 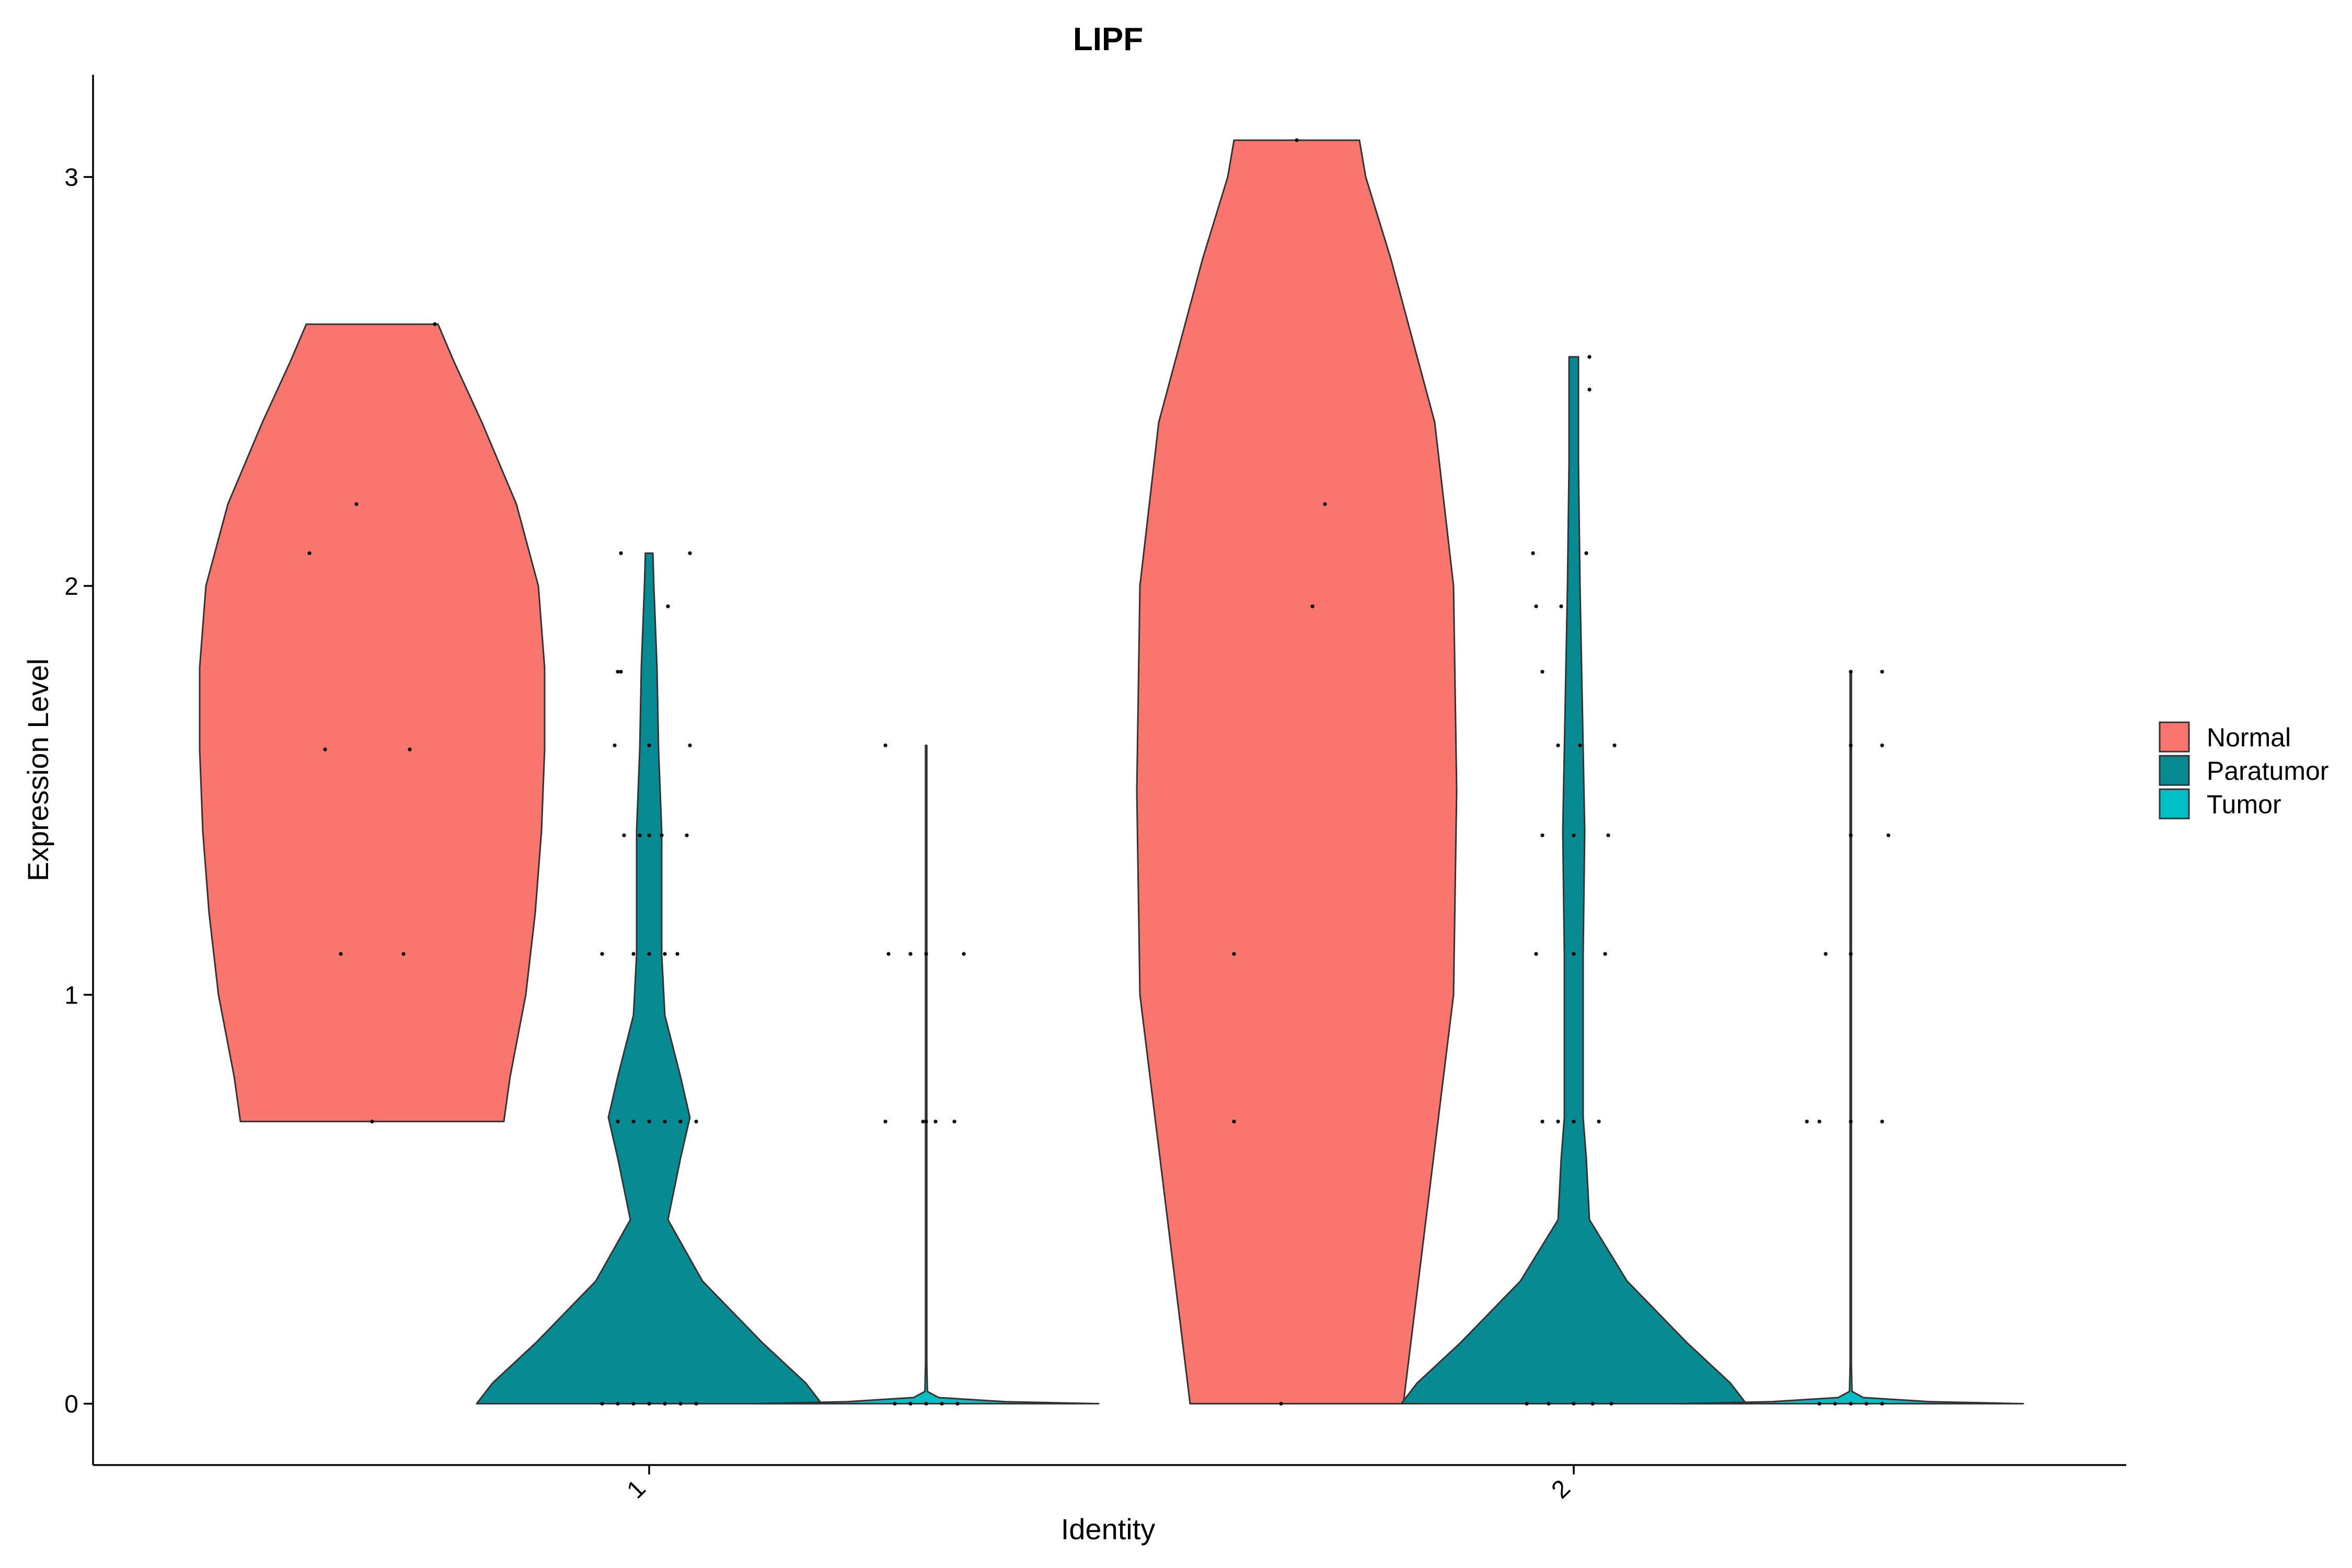 What do you see at coordinates (71, 587) in the screenshot?
I see `y-tick-label: 2` at bounding box center [71, 587].